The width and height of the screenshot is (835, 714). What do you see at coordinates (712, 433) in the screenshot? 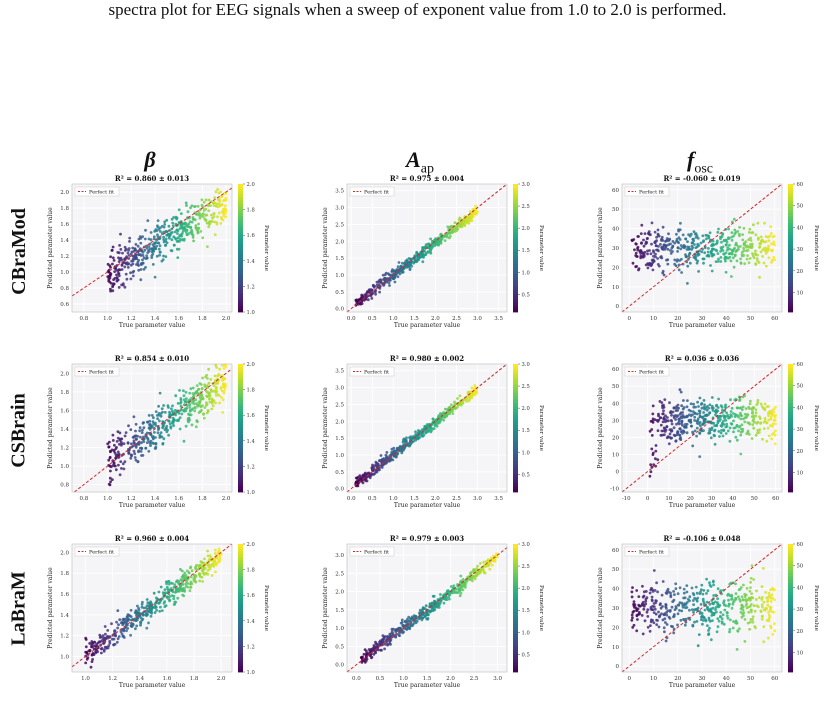
I see `scatter-points` at bounding box center [712, 433].